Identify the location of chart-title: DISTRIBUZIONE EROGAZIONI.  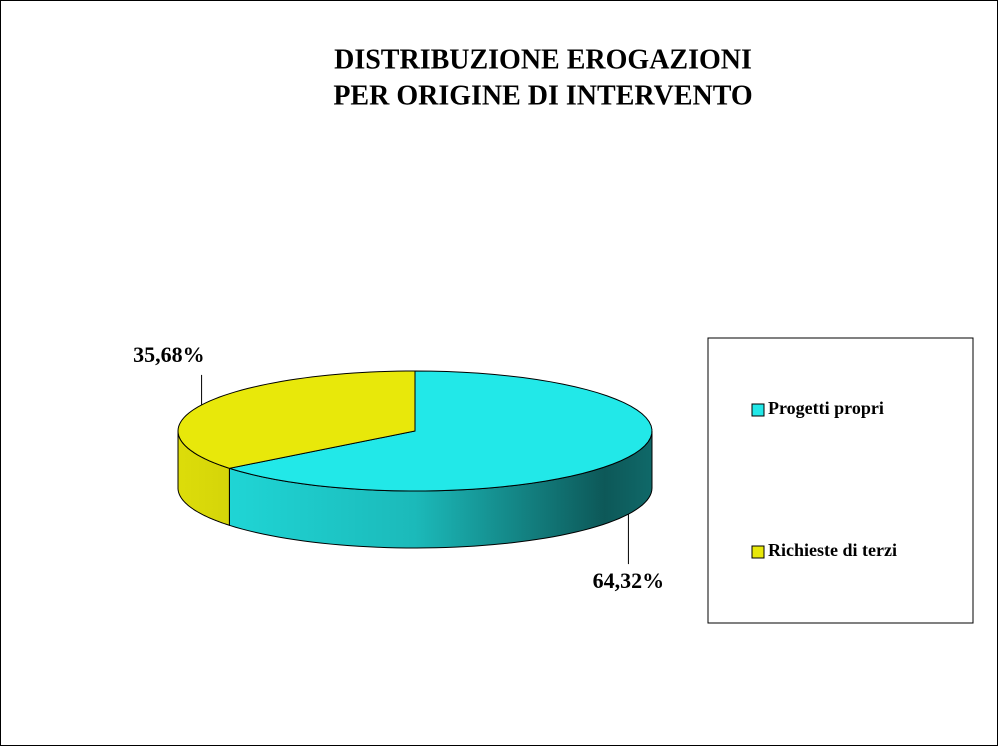
(543, 59).